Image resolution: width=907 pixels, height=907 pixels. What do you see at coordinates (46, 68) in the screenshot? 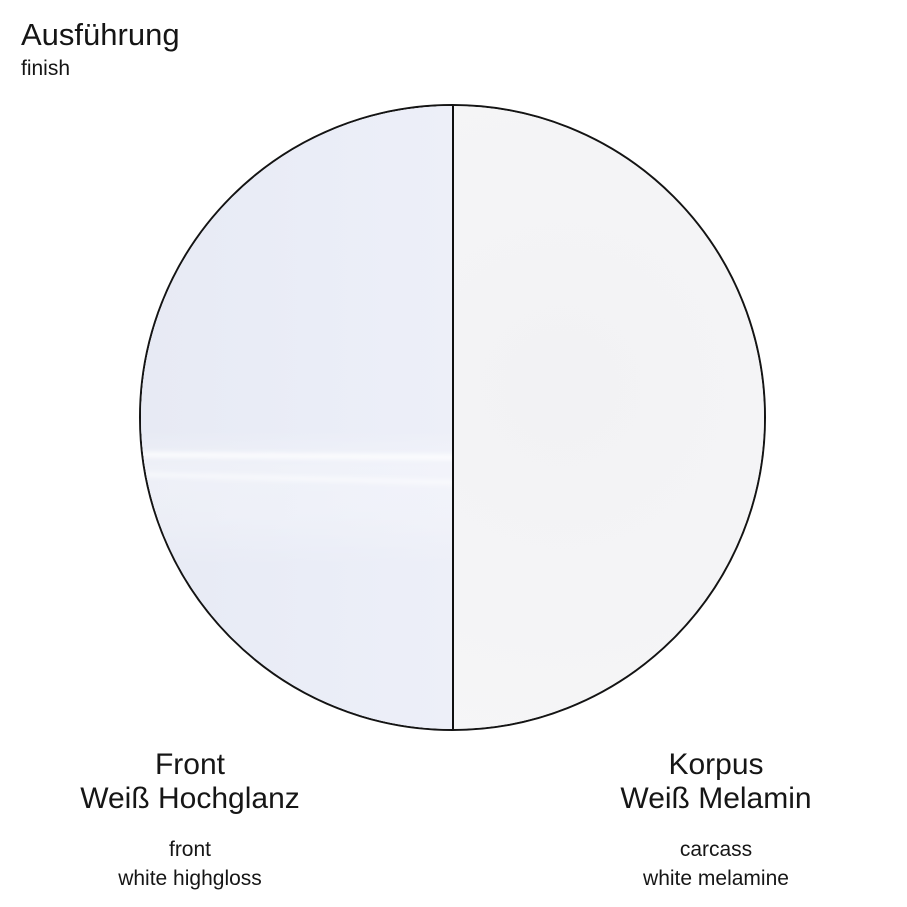
I see `page-subtitle: finish` at bounding box center [46, 68].